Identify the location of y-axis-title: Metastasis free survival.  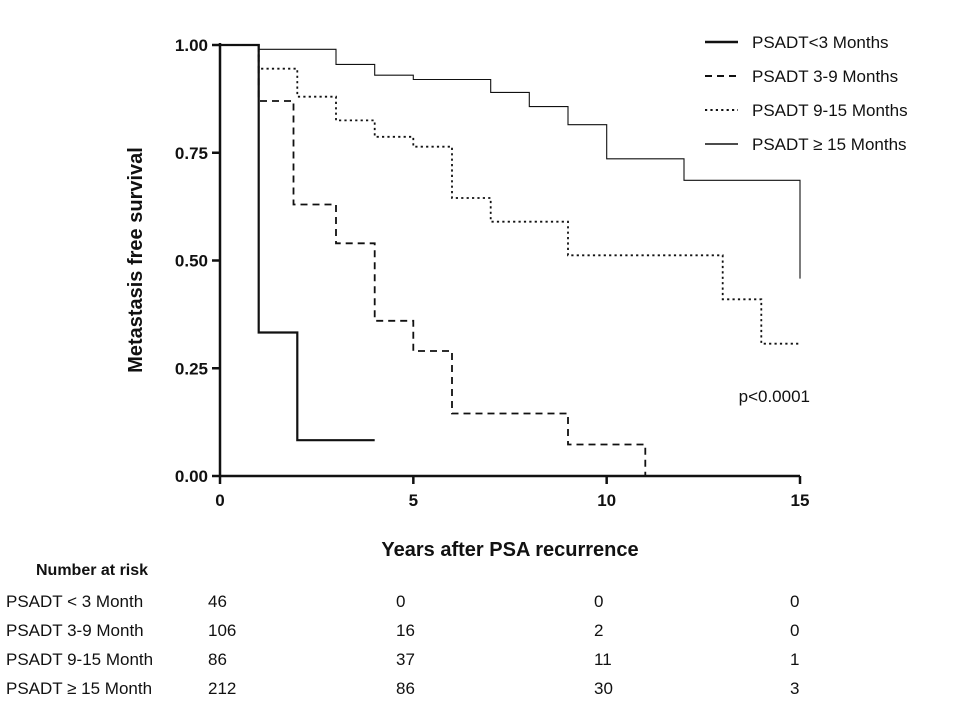
(136, 260).